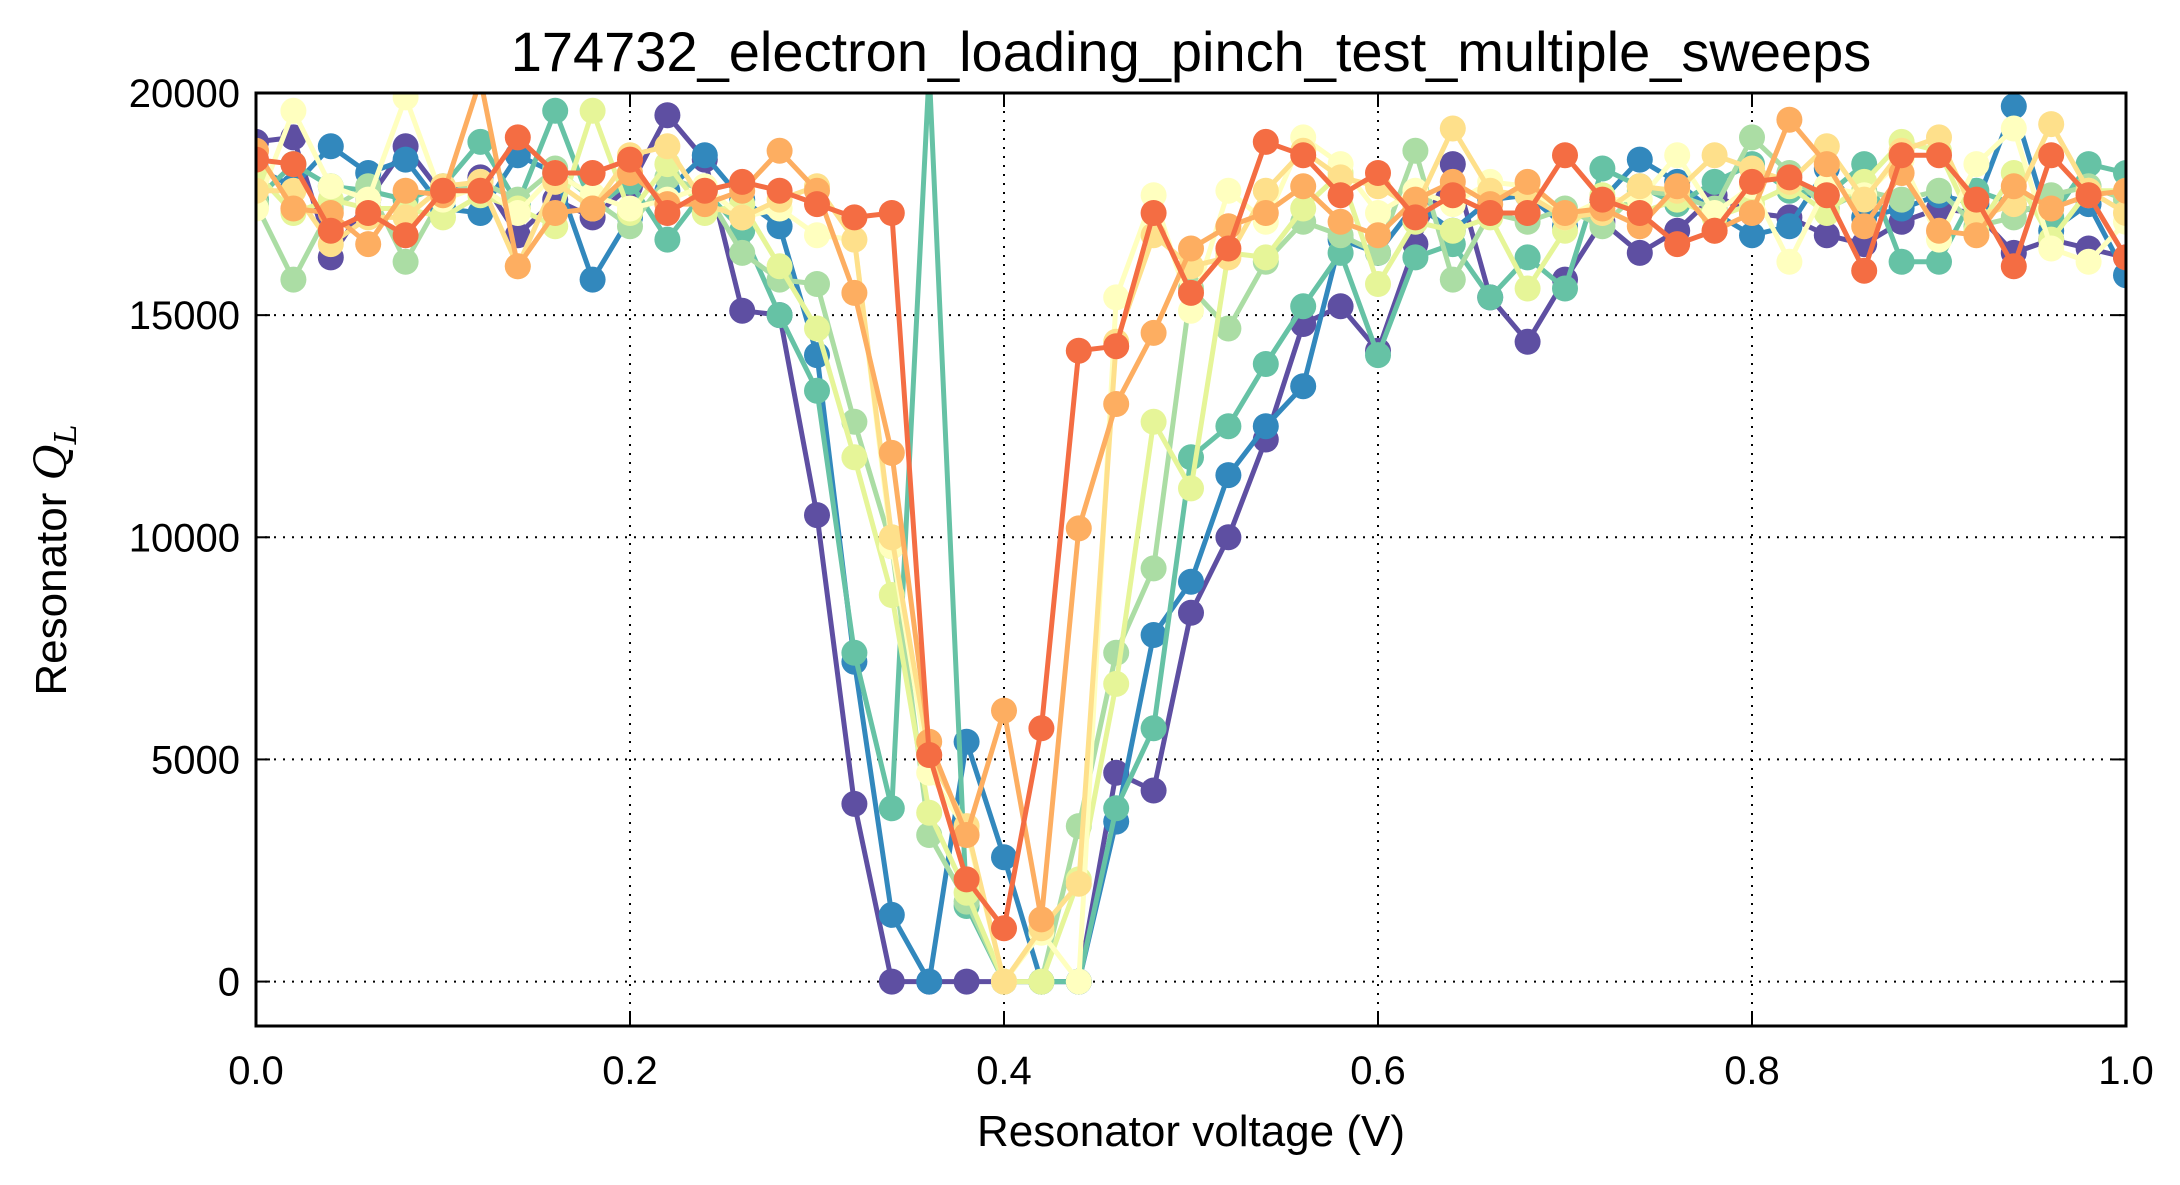  I want to click on x-tick-labels: 0.0 0.2 0.4 0.6 0.8 1.0, so click(1191, 1071).